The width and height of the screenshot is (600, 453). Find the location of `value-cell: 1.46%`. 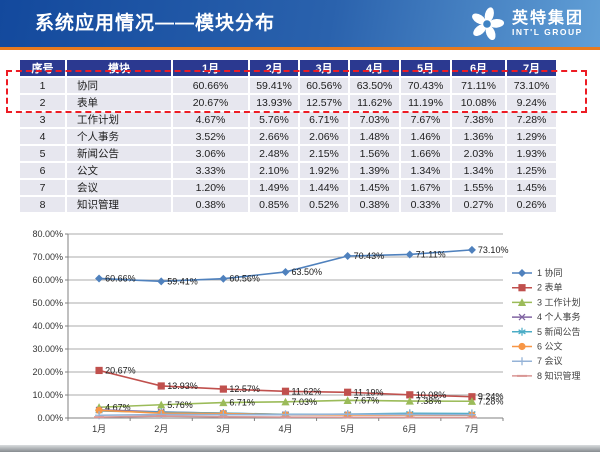

value-cell: 1.46% is located at coordinates (426, 137).